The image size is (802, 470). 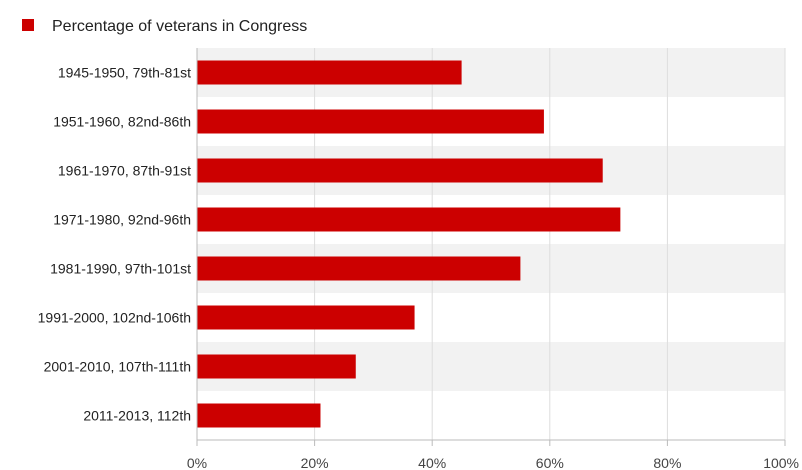 I want to click on category-label: 2011-2013, 112th, so click(x=137, y=416).